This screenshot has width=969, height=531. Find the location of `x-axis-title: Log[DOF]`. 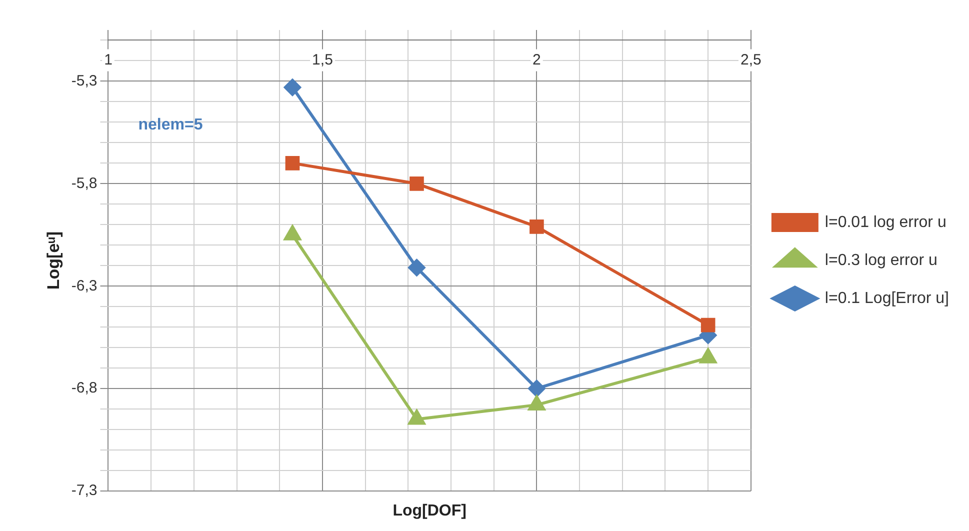

x-axis-title: Log[DOF] is located at coordinates (429, 511).